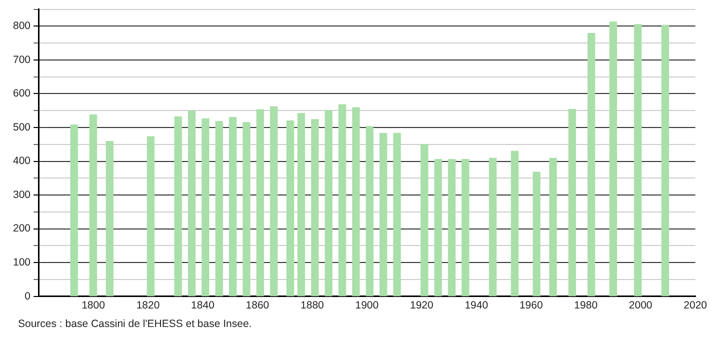  What do you see at coordinates (696, 306) in the screenshot?
I see `x-tick-label: 2020` at bounding box center [696, 306].